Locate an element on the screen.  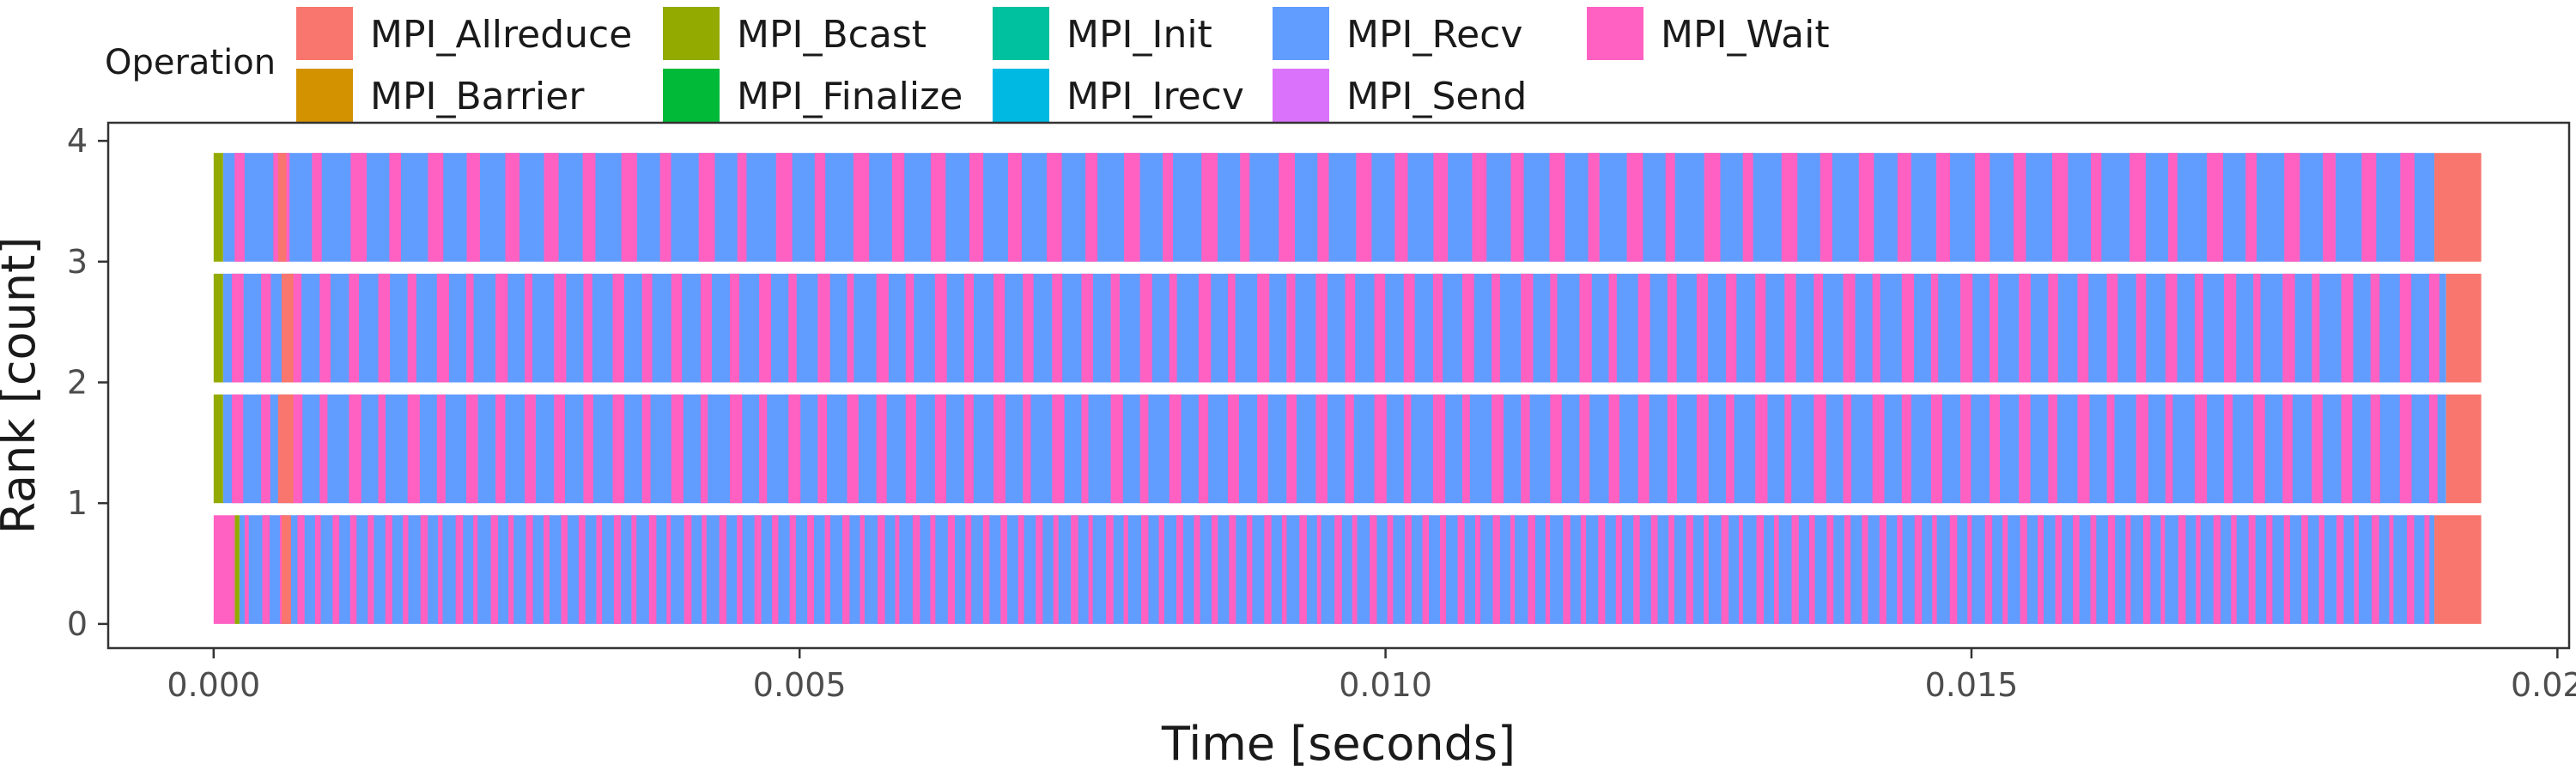
legend-item-mpi-init: MPI_Init is located at coordinates (1102, 33).